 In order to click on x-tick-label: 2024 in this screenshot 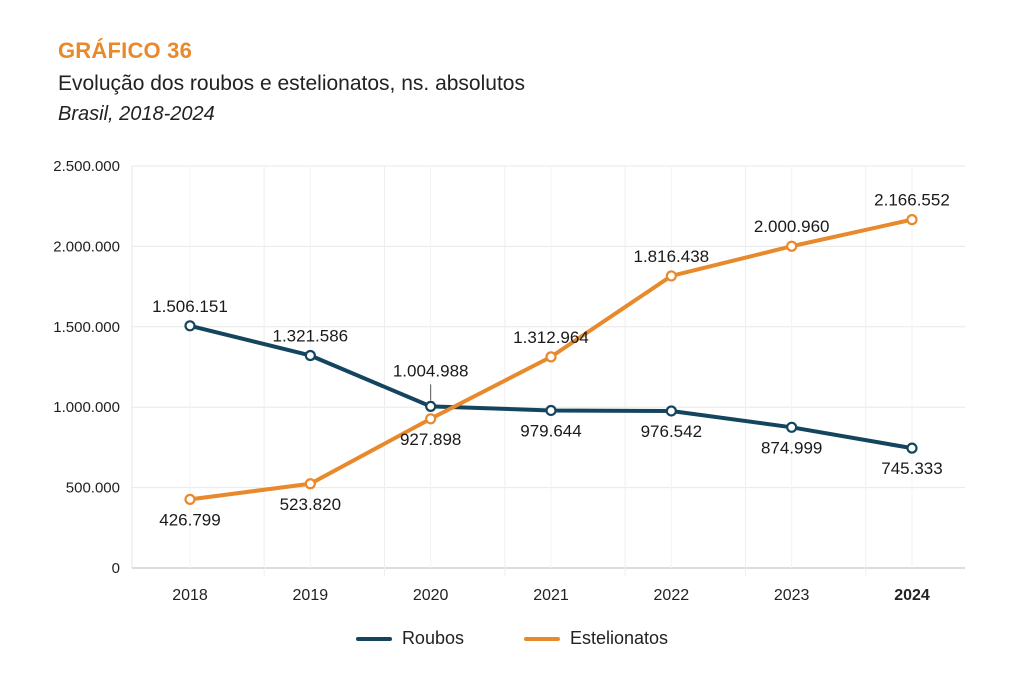, I will do `click(912, 595)`.